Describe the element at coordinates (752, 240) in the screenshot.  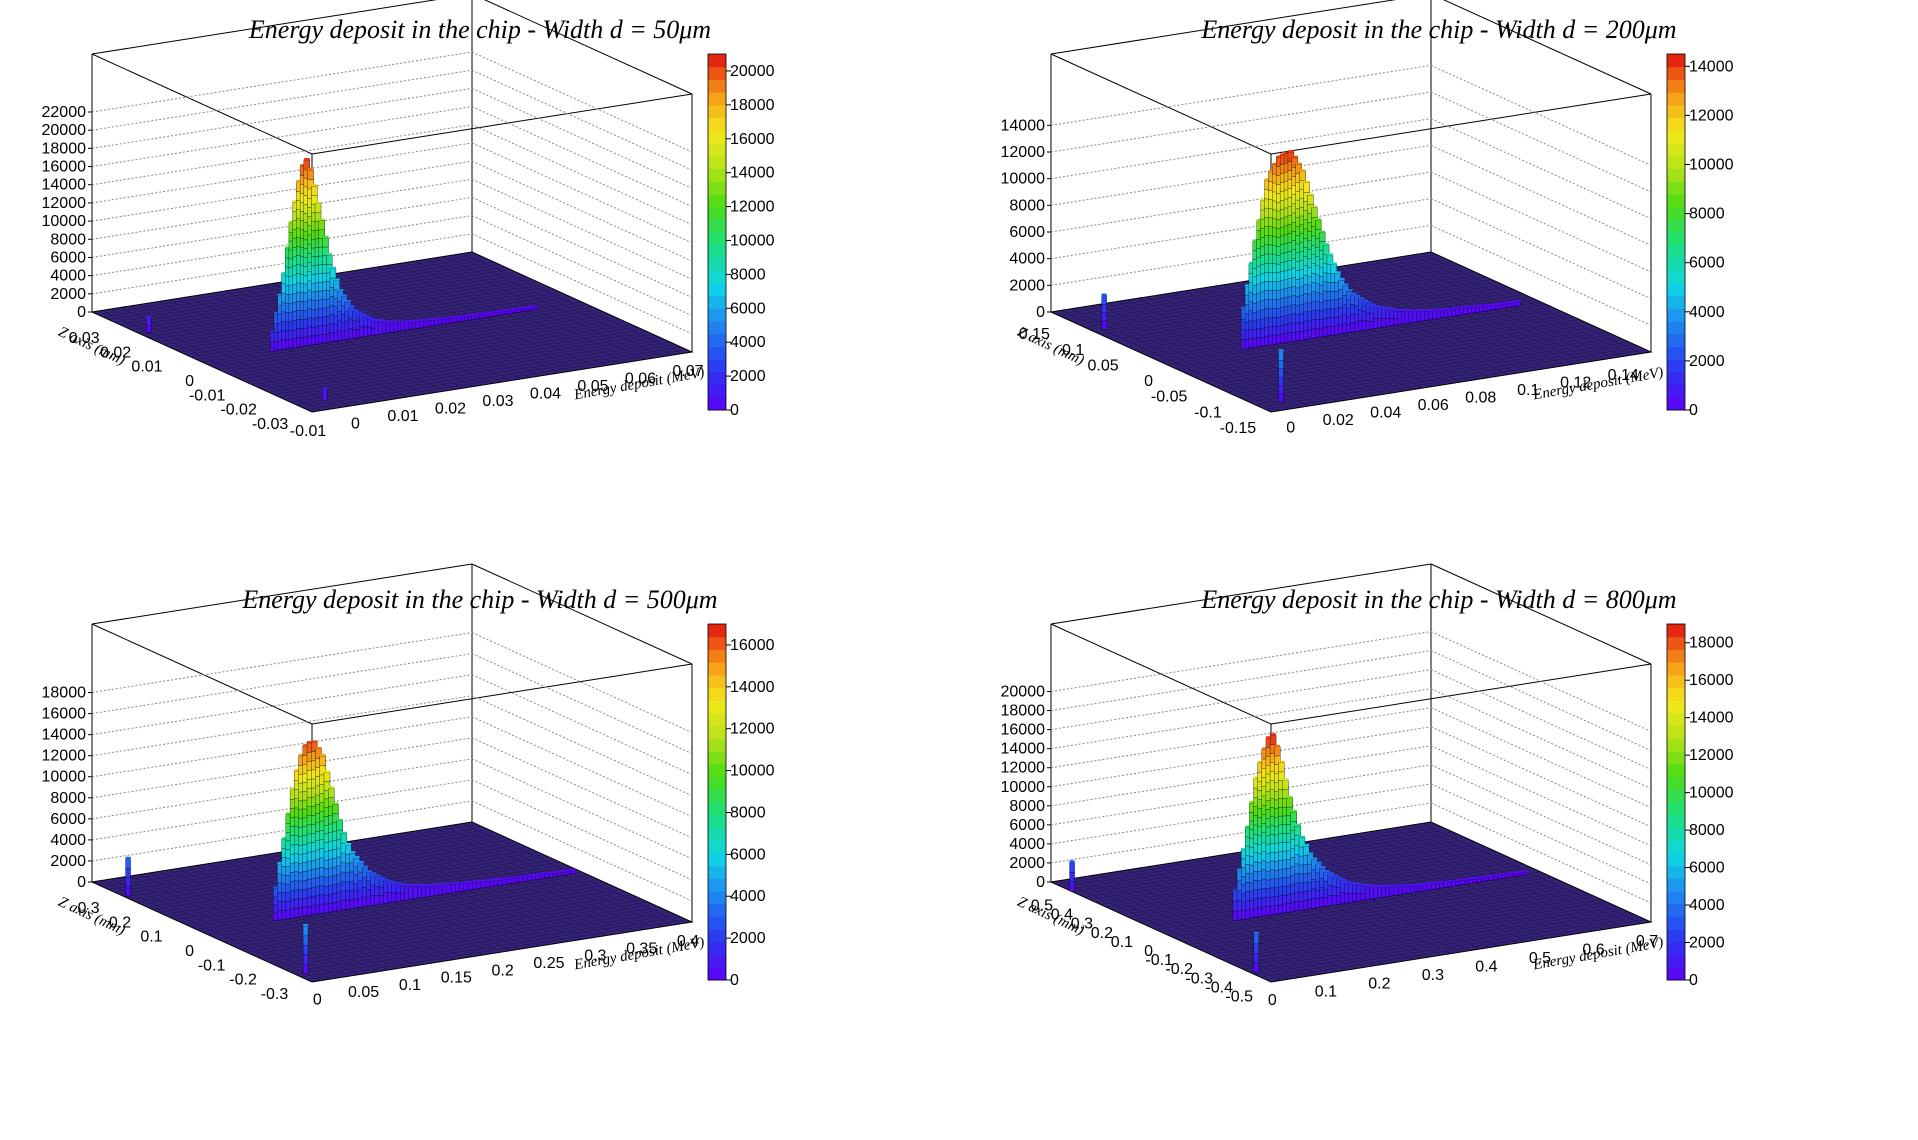
I see `palette-tick-label: 10000` at that location.